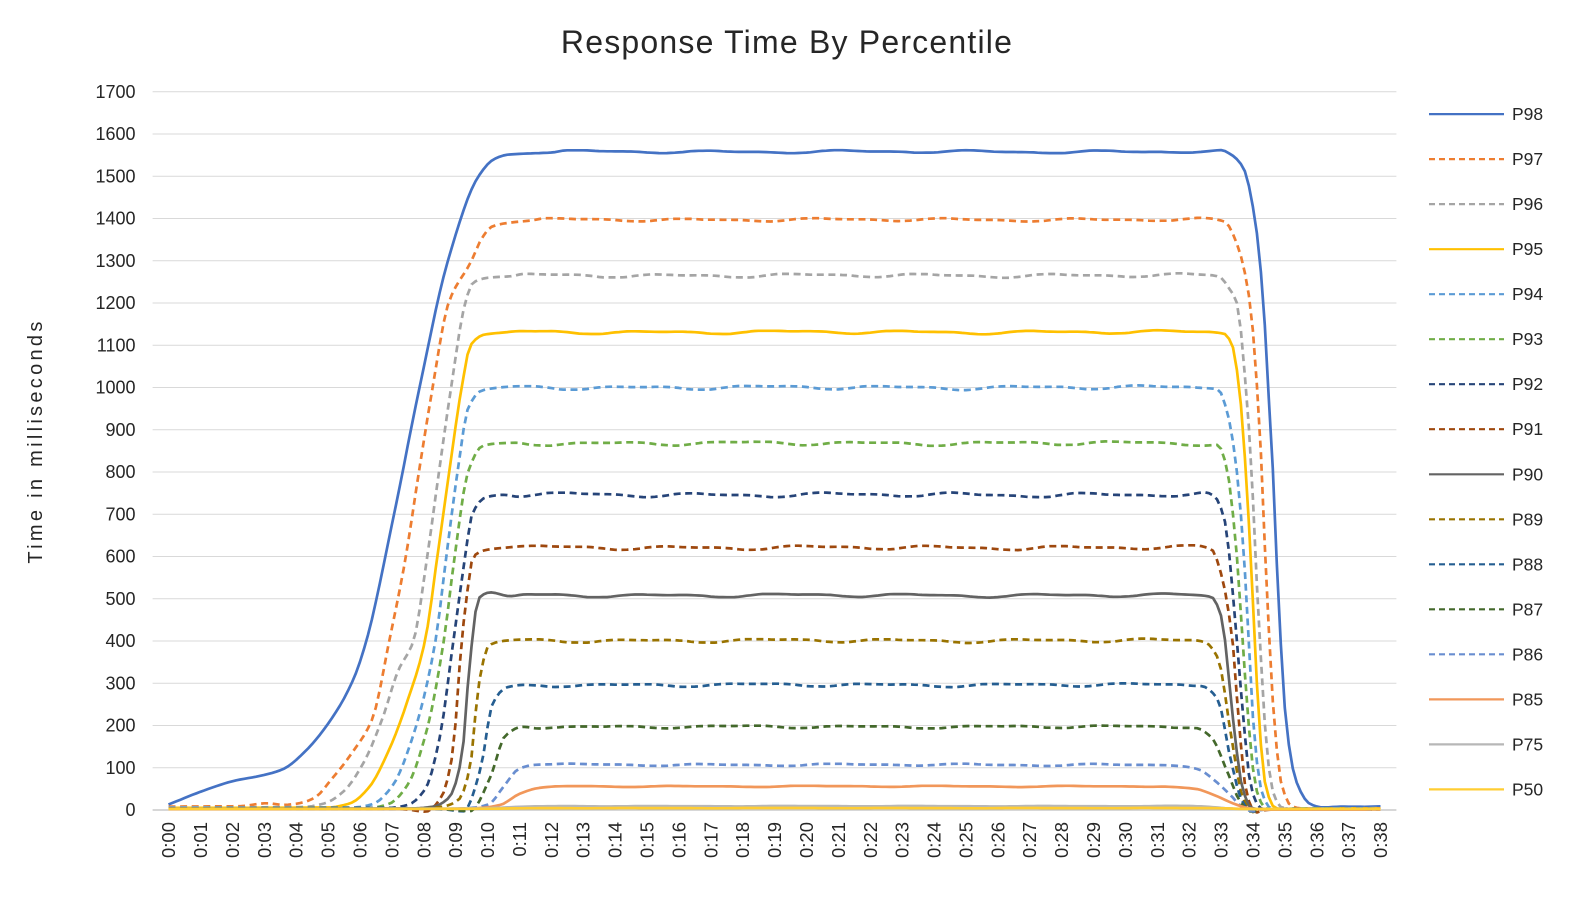 This screenshot has width=1575, height=898. What do you see at coordinates (966, 840) in the screenshot?
I see `svg-text: 0:25` at bounding box center [966, 840].